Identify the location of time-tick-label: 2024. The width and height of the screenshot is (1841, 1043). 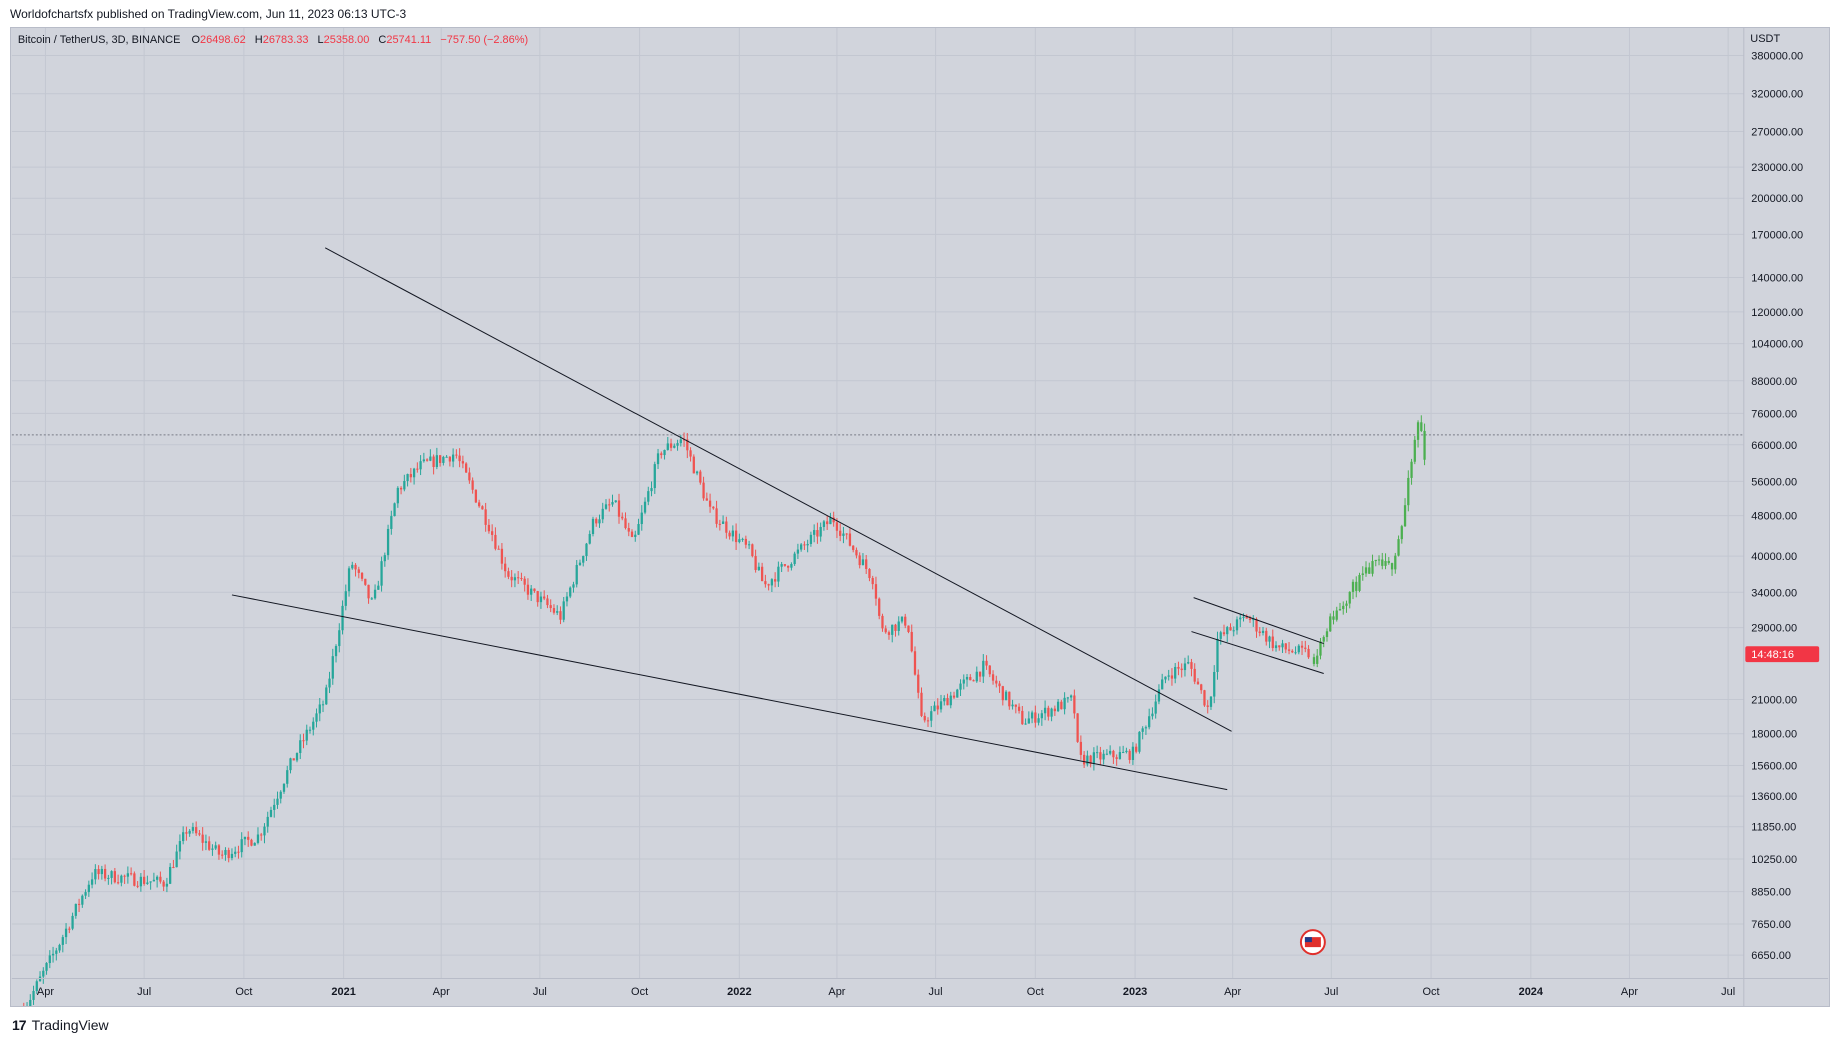
(1531, 992).